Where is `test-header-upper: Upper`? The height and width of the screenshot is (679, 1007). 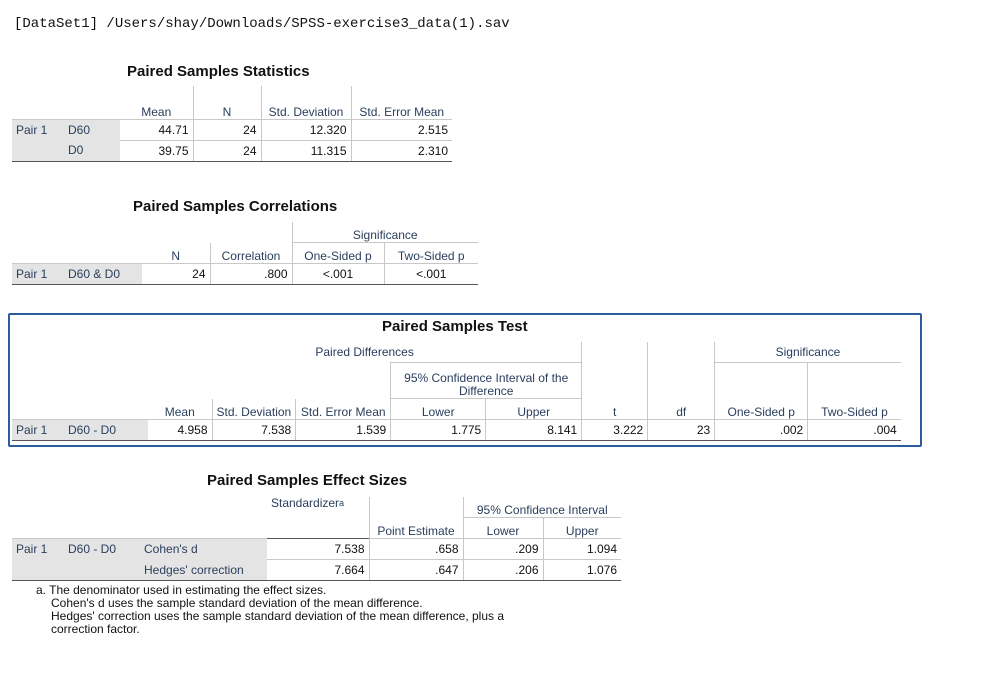 test-header-upper: Upper is located at coordinates (533, 409).